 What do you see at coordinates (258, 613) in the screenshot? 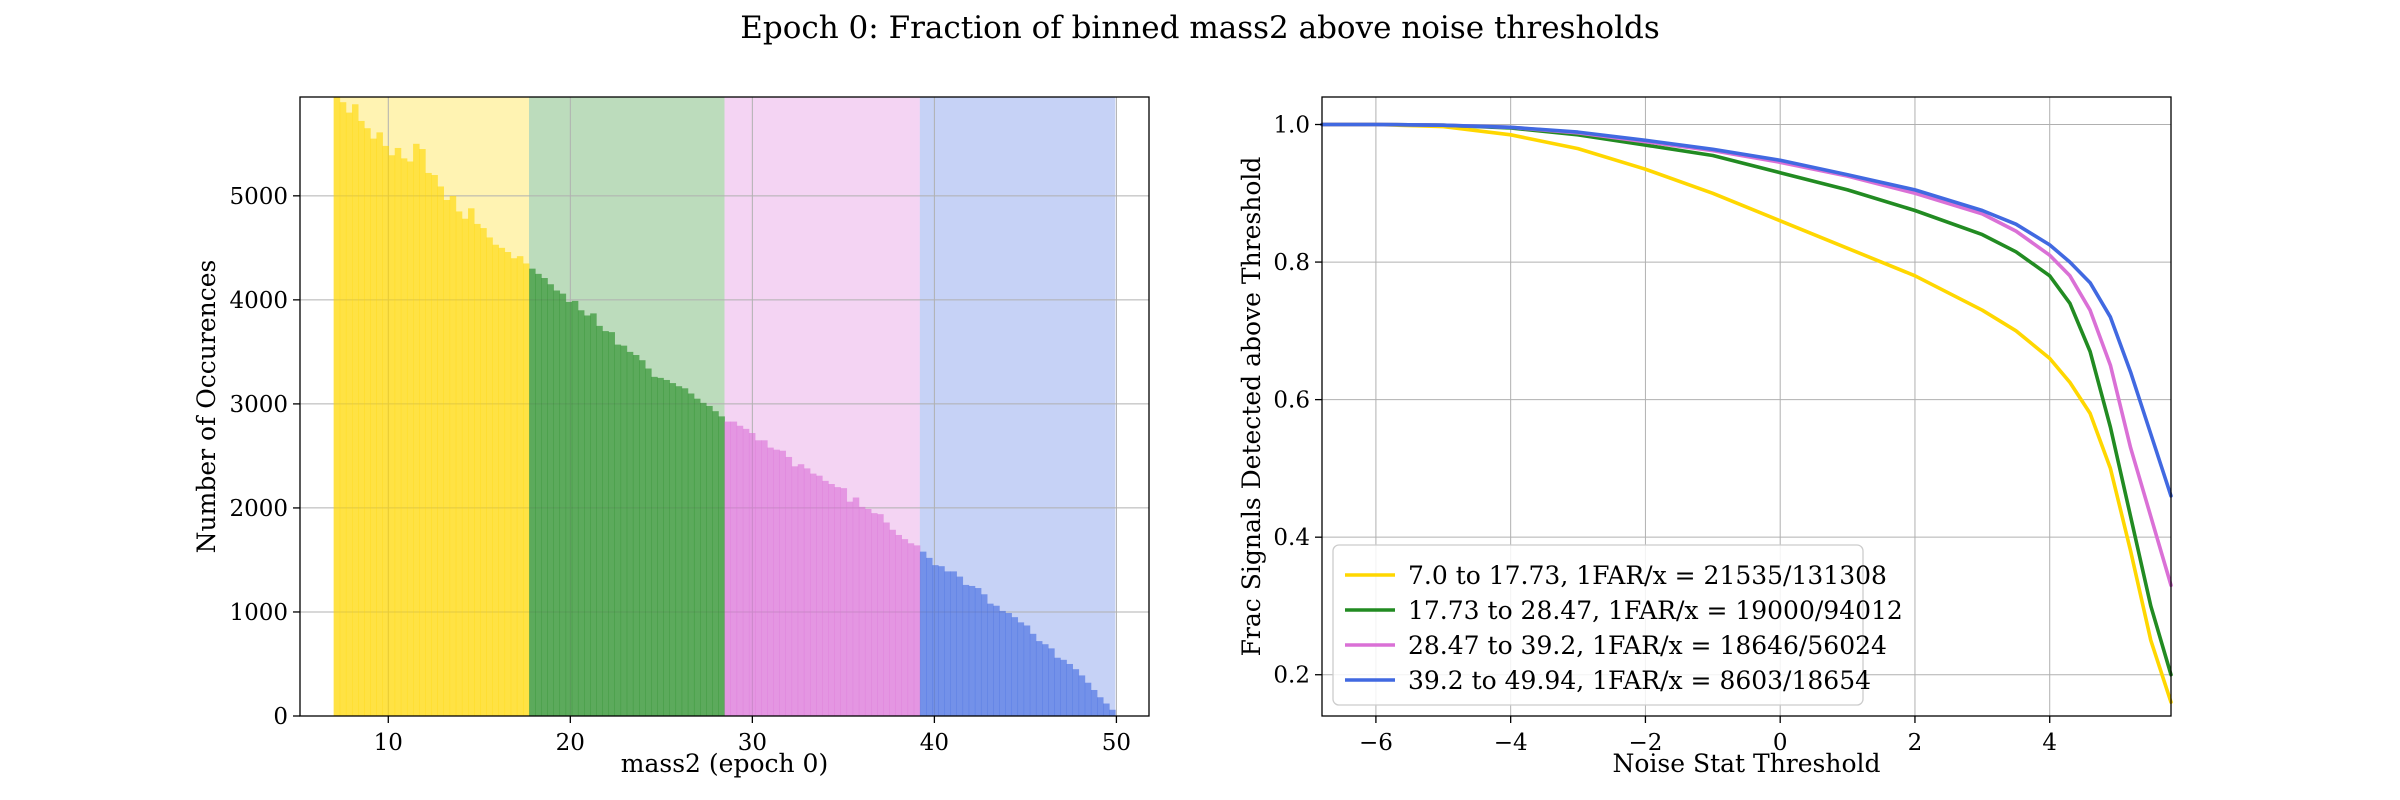
I see `histogram-y-tick-label: 1000` at bounding box center [258, 613].